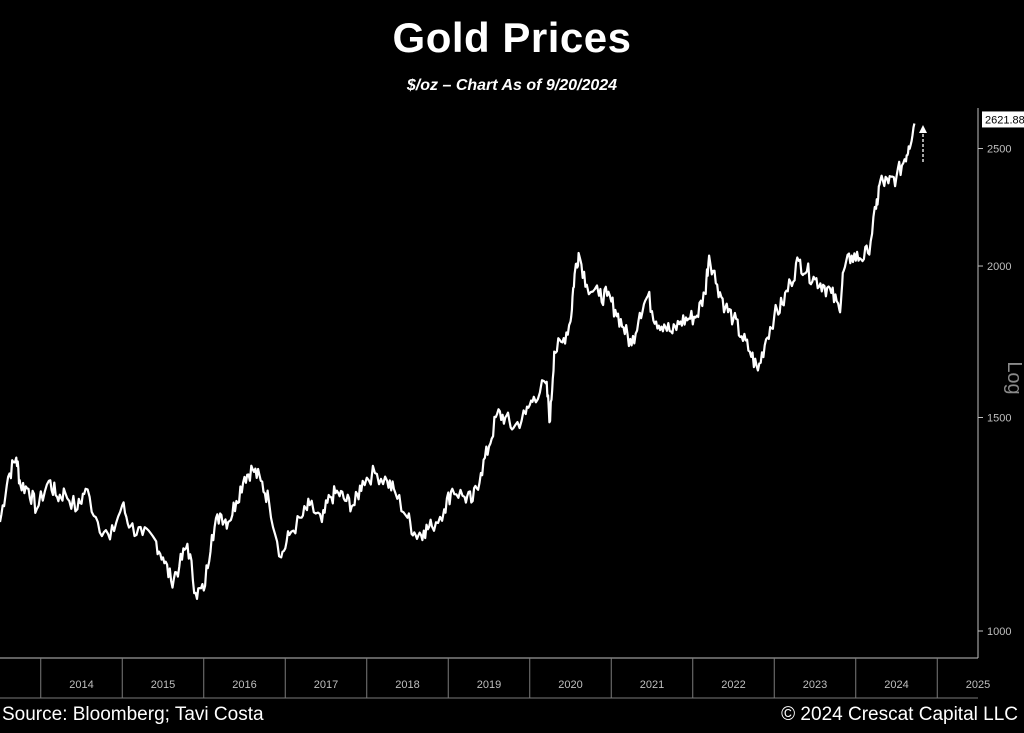 Image resolution: width=1024 pixels, height=733 pixels. What do you see at coordinates (815, 685) in the screenshot?
I see `x-tick-label: 2023` at bounding box center [815, 685].